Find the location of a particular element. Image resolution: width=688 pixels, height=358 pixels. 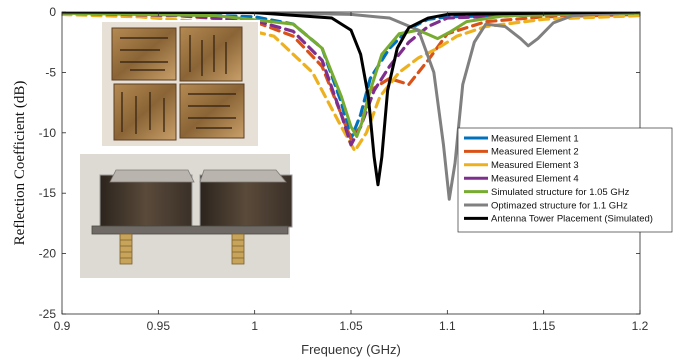

x-tick-label: 0.95 is located at coordinates (159, 326).